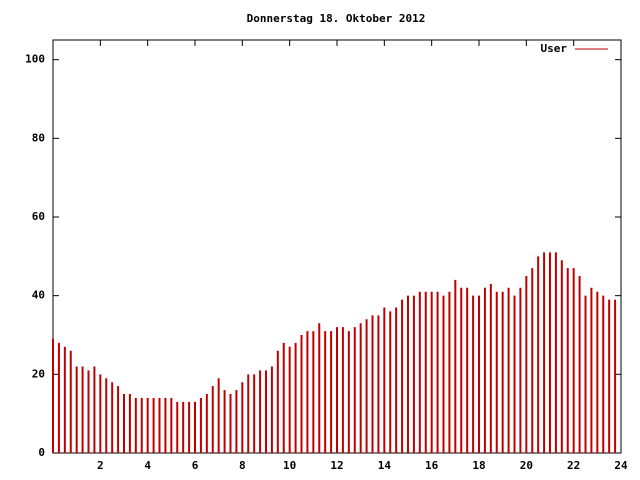 This screenshot has width=640, height=480. I want to click on x-tick-label: 18, so click(478, 465).